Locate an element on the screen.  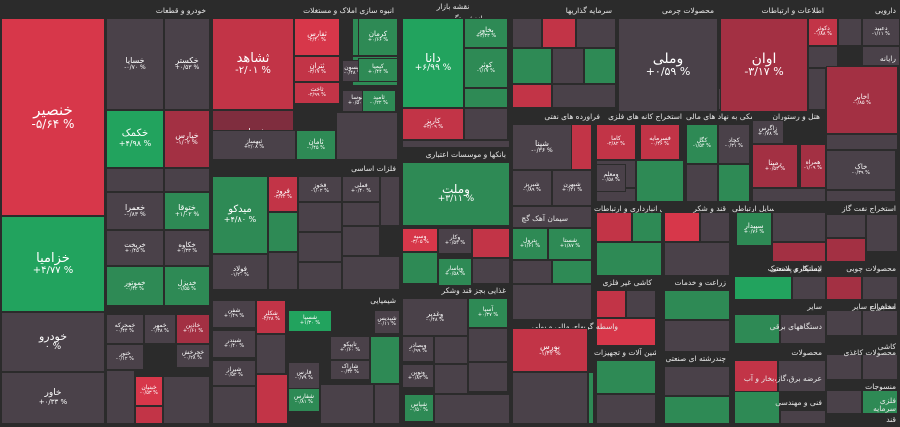
stock-tile: کگل -۱/۵۴ % is located at coordinates (702, 144).